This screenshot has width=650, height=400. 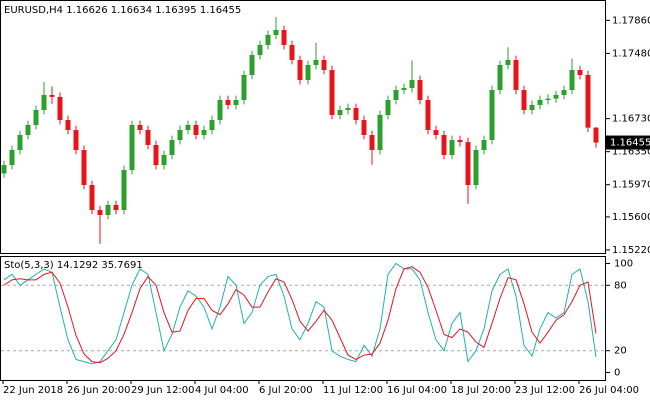 I want to click on x-tick-label: 11 Jul 12:00, so click(x=353, y=390).